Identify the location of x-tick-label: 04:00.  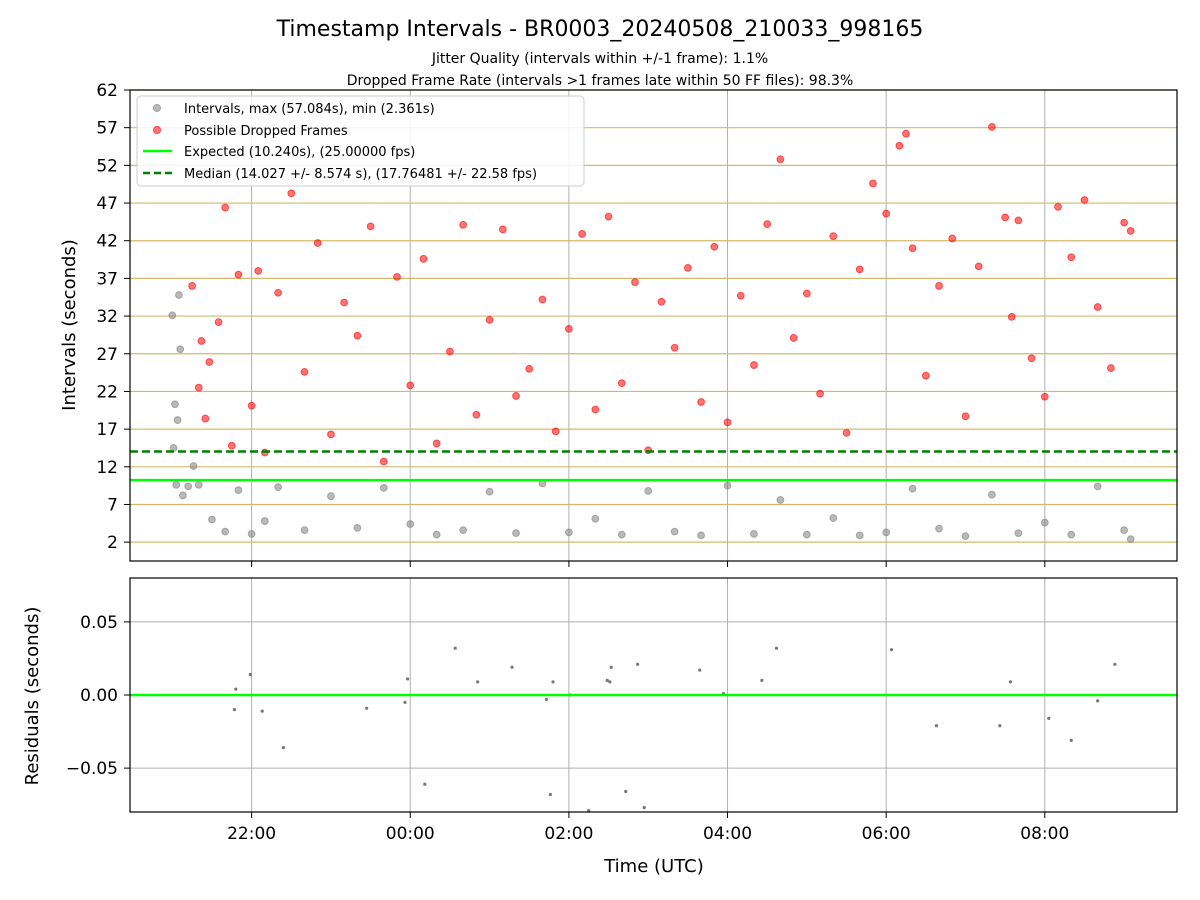
(727, 834).